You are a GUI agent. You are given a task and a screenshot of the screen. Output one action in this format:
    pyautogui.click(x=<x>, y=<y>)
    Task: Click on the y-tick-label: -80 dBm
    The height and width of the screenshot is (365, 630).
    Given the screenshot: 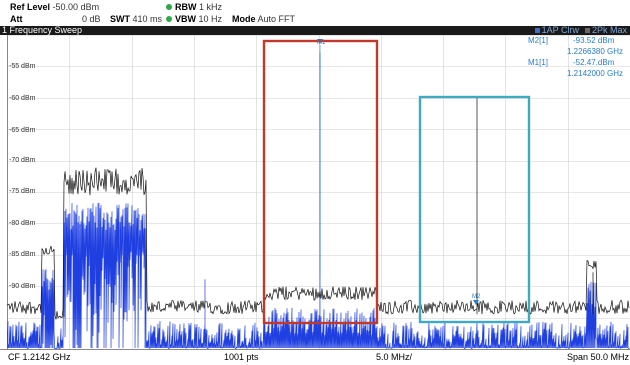 What is the action you would take?
    pyautogui.click(x=22, y=223)
    